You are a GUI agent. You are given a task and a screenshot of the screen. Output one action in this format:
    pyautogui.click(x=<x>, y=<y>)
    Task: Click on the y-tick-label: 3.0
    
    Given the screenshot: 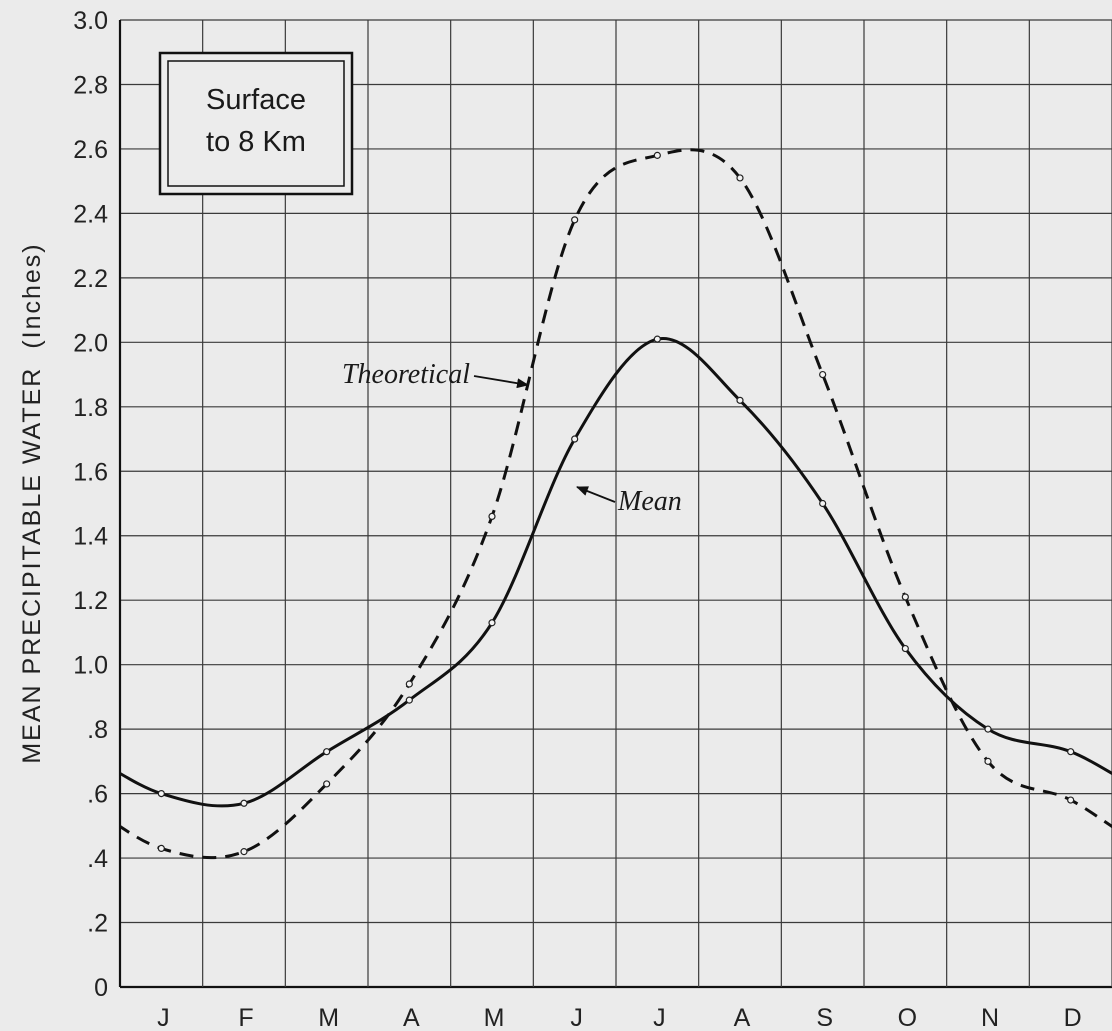 What is the action you would take?
    pyautogui.click(x=90, y=21)
    